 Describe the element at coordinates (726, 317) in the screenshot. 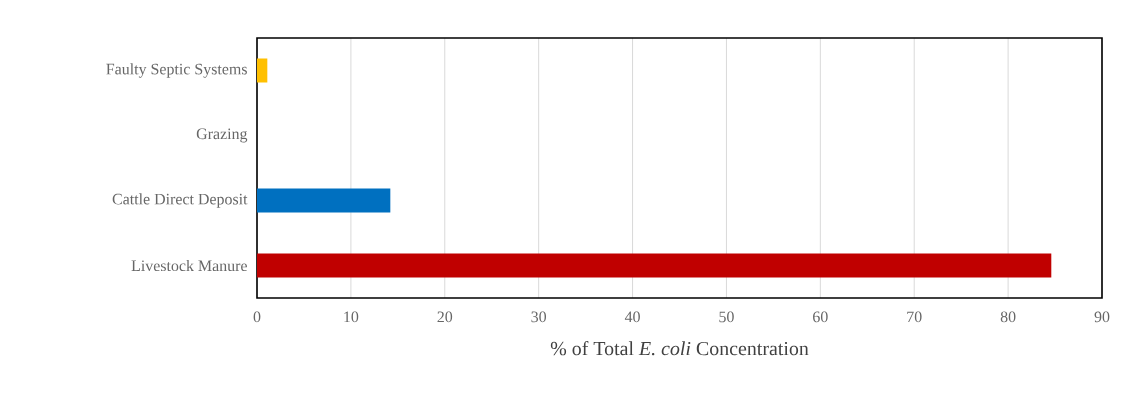

I see `x-tick-label: 50` at that location.